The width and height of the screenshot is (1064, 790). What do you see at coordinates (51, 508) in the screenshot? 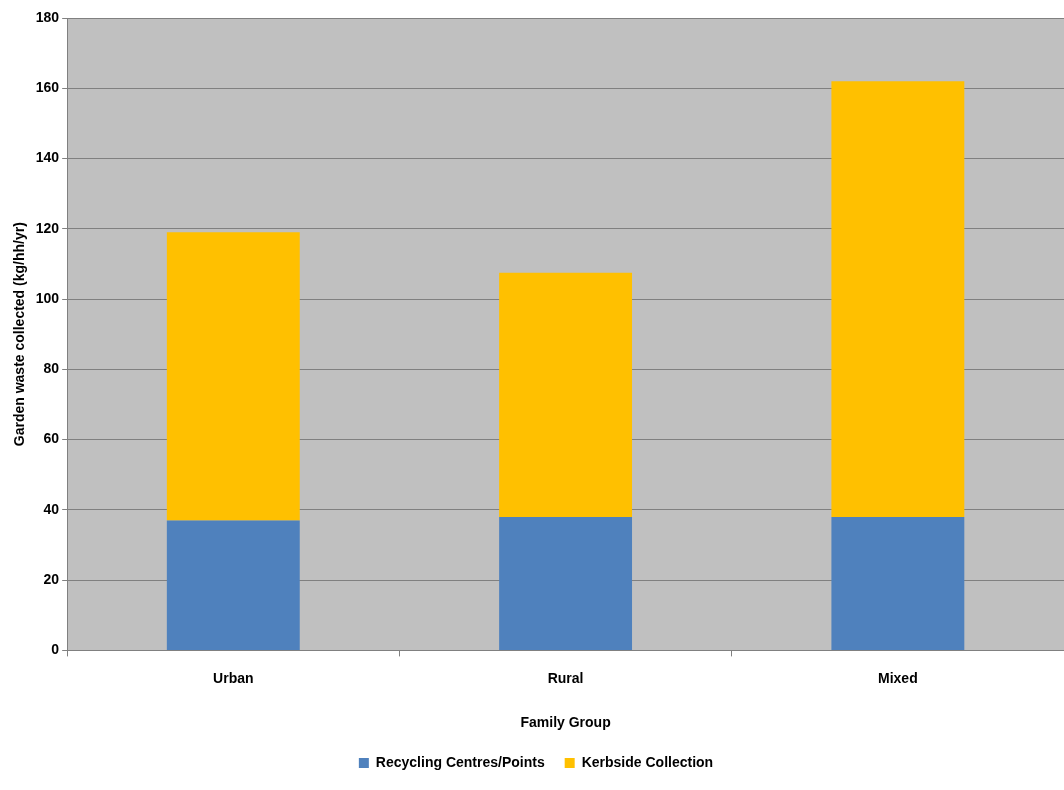
I see `y-tick-label: 40` at bounding box center [51, 508].